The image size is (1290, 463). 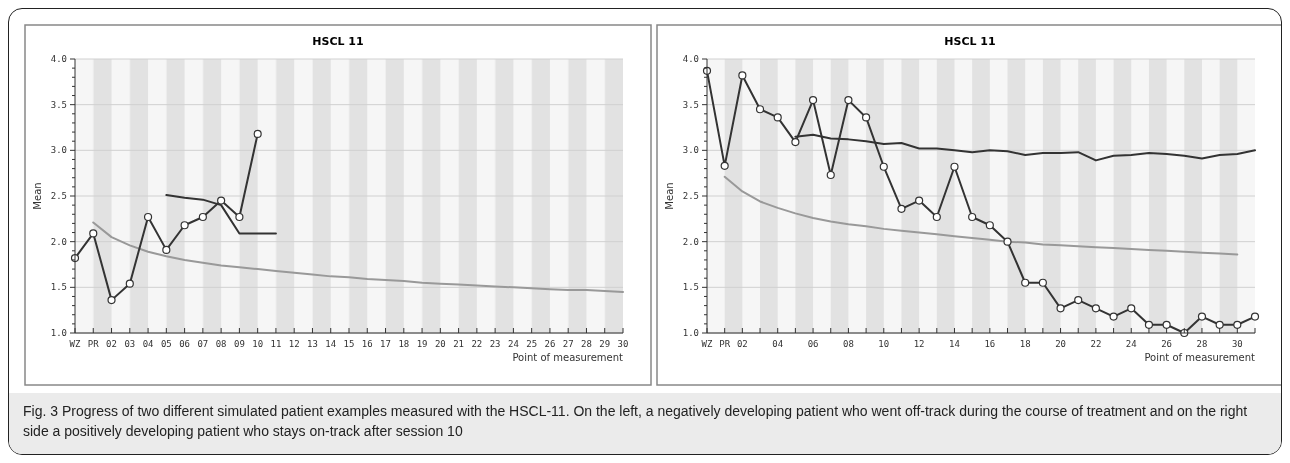 I want to click on x-tick-label: 25, so click(x=532, y=344).